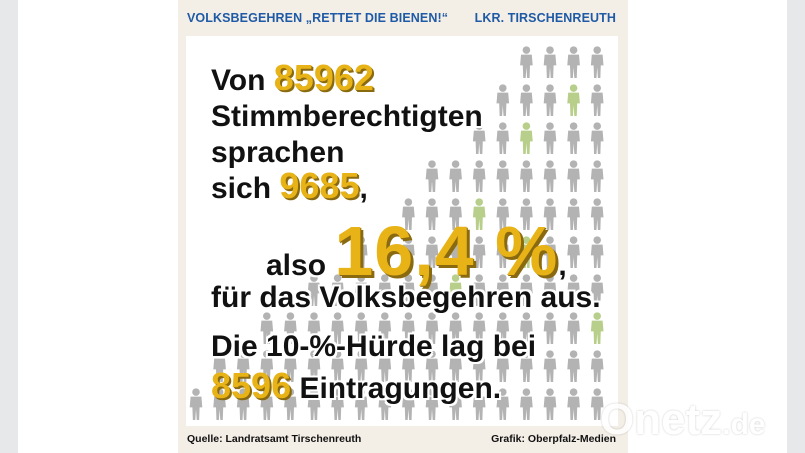  I want to click on text-line-6: für das Volksbegehren aus., so click(406, 297).